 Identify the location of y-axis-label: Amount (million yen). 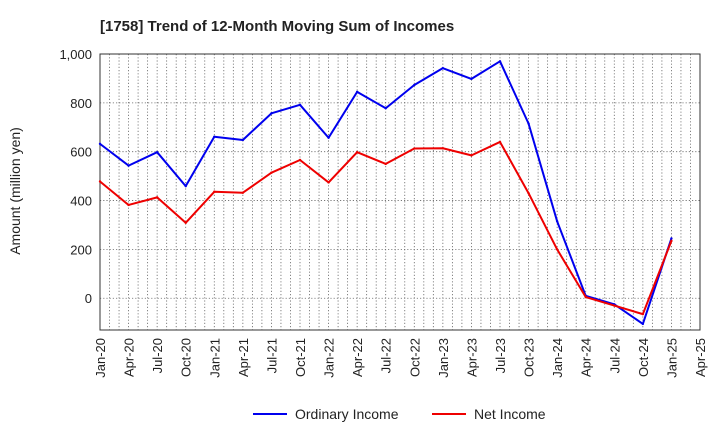
(15, 191).